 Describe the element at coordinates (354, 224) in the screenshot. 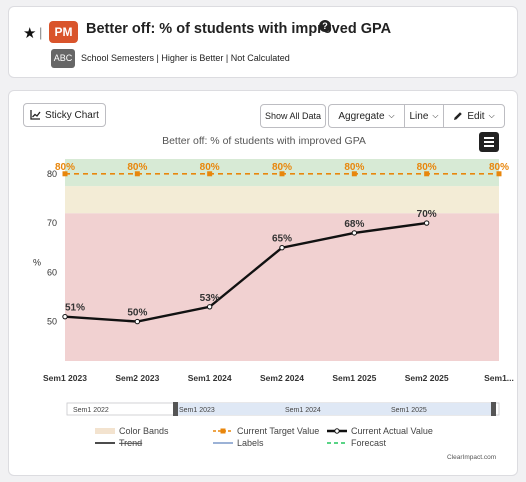

I see `actual-data-label: 68%` at that location.